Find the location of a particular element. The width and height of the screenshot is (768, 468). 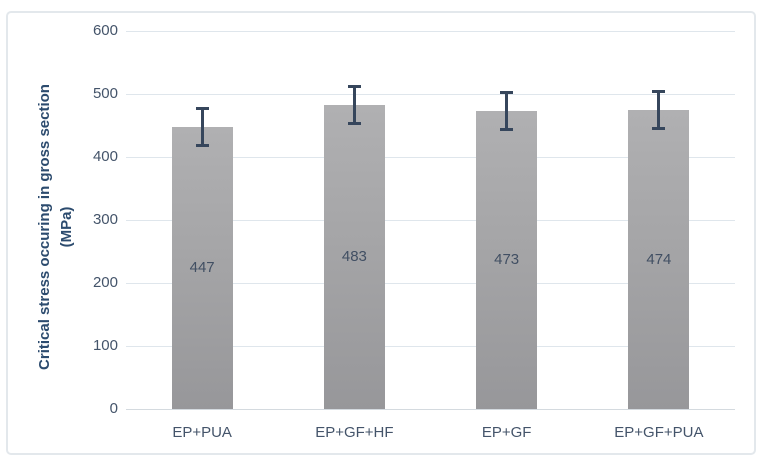

x-category-label: EP+GF+HF is located at coordinates (354, 432).